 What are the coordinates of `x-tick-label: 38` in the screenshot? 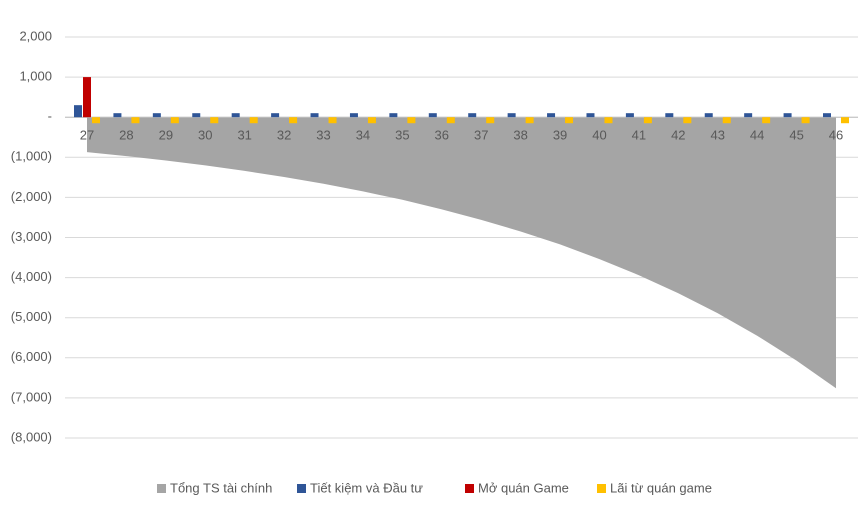 It's located at (520, 135).